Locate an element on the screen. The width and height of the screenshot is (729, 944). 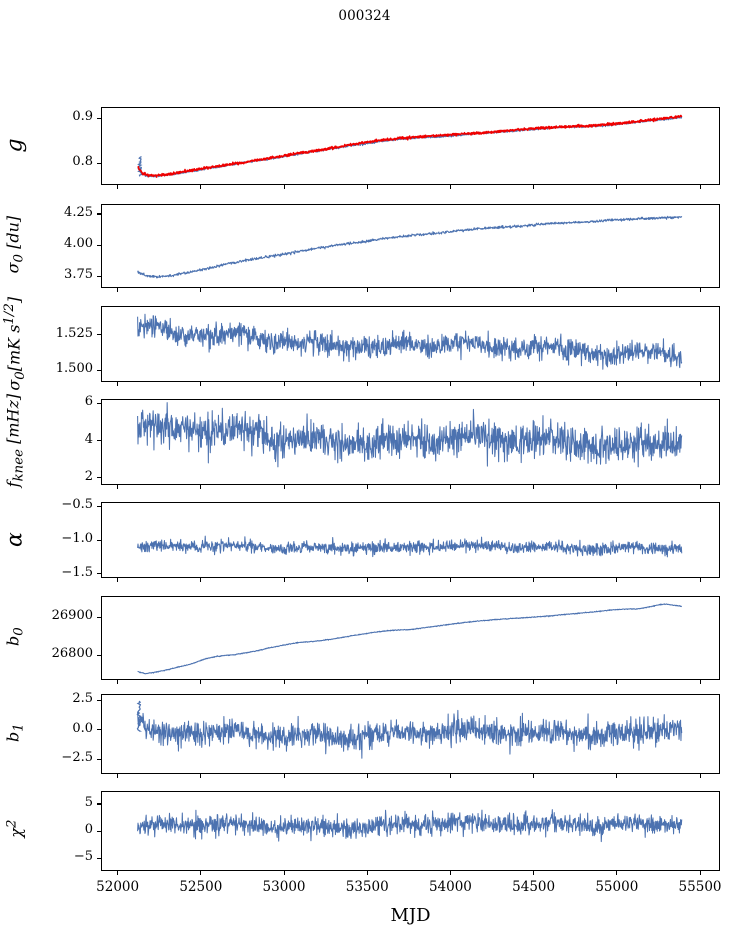
series-line-chi2 is located at coordinates (410, 826).